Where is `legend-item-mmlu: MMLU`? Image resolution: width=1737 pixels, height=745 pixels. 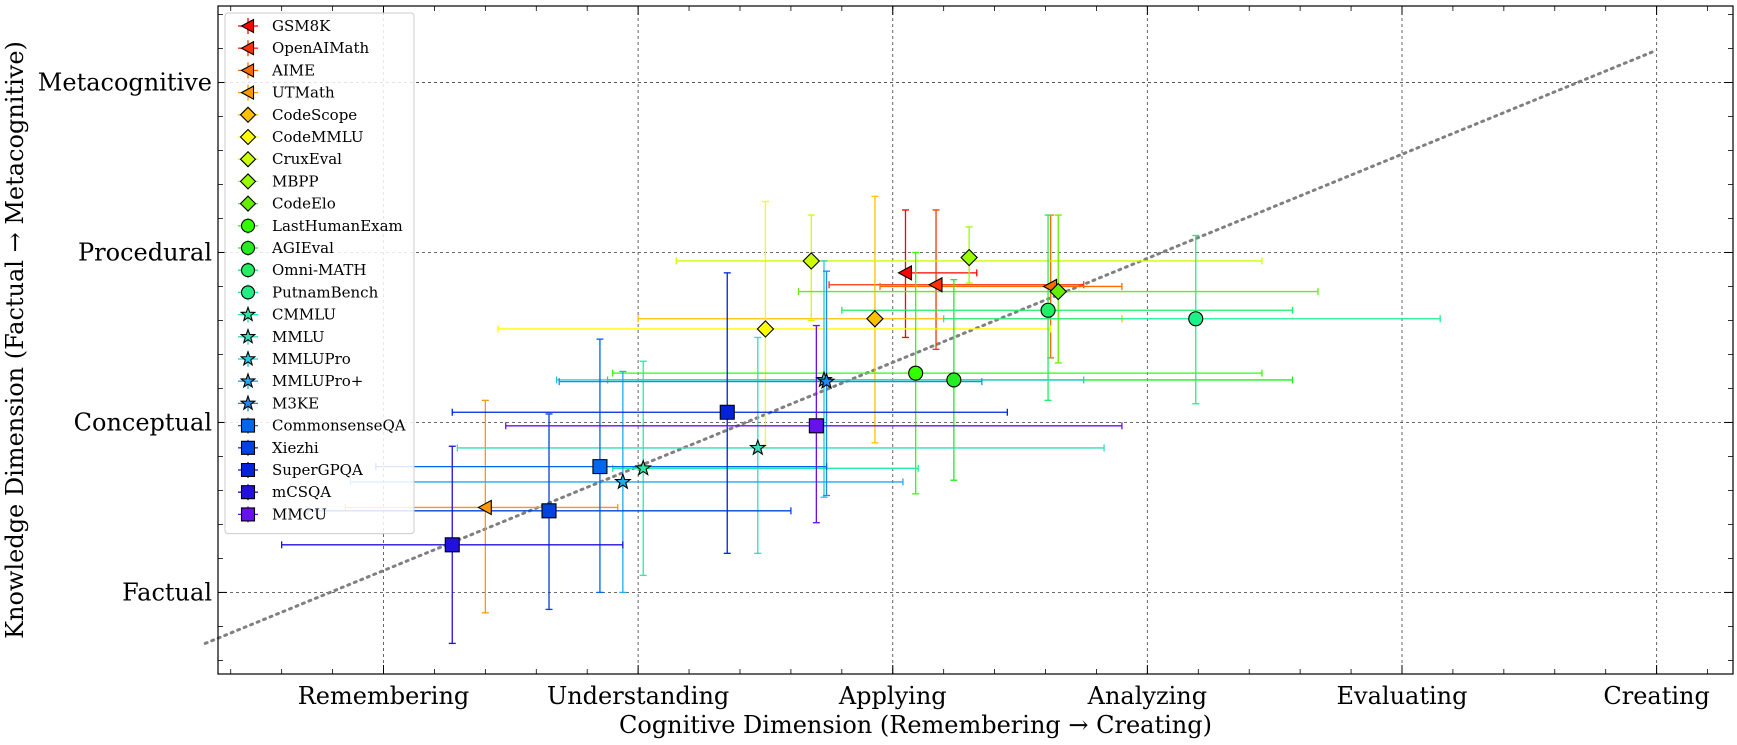 legend-item-mmlu: MMLU is located at coordinates (281, 337).